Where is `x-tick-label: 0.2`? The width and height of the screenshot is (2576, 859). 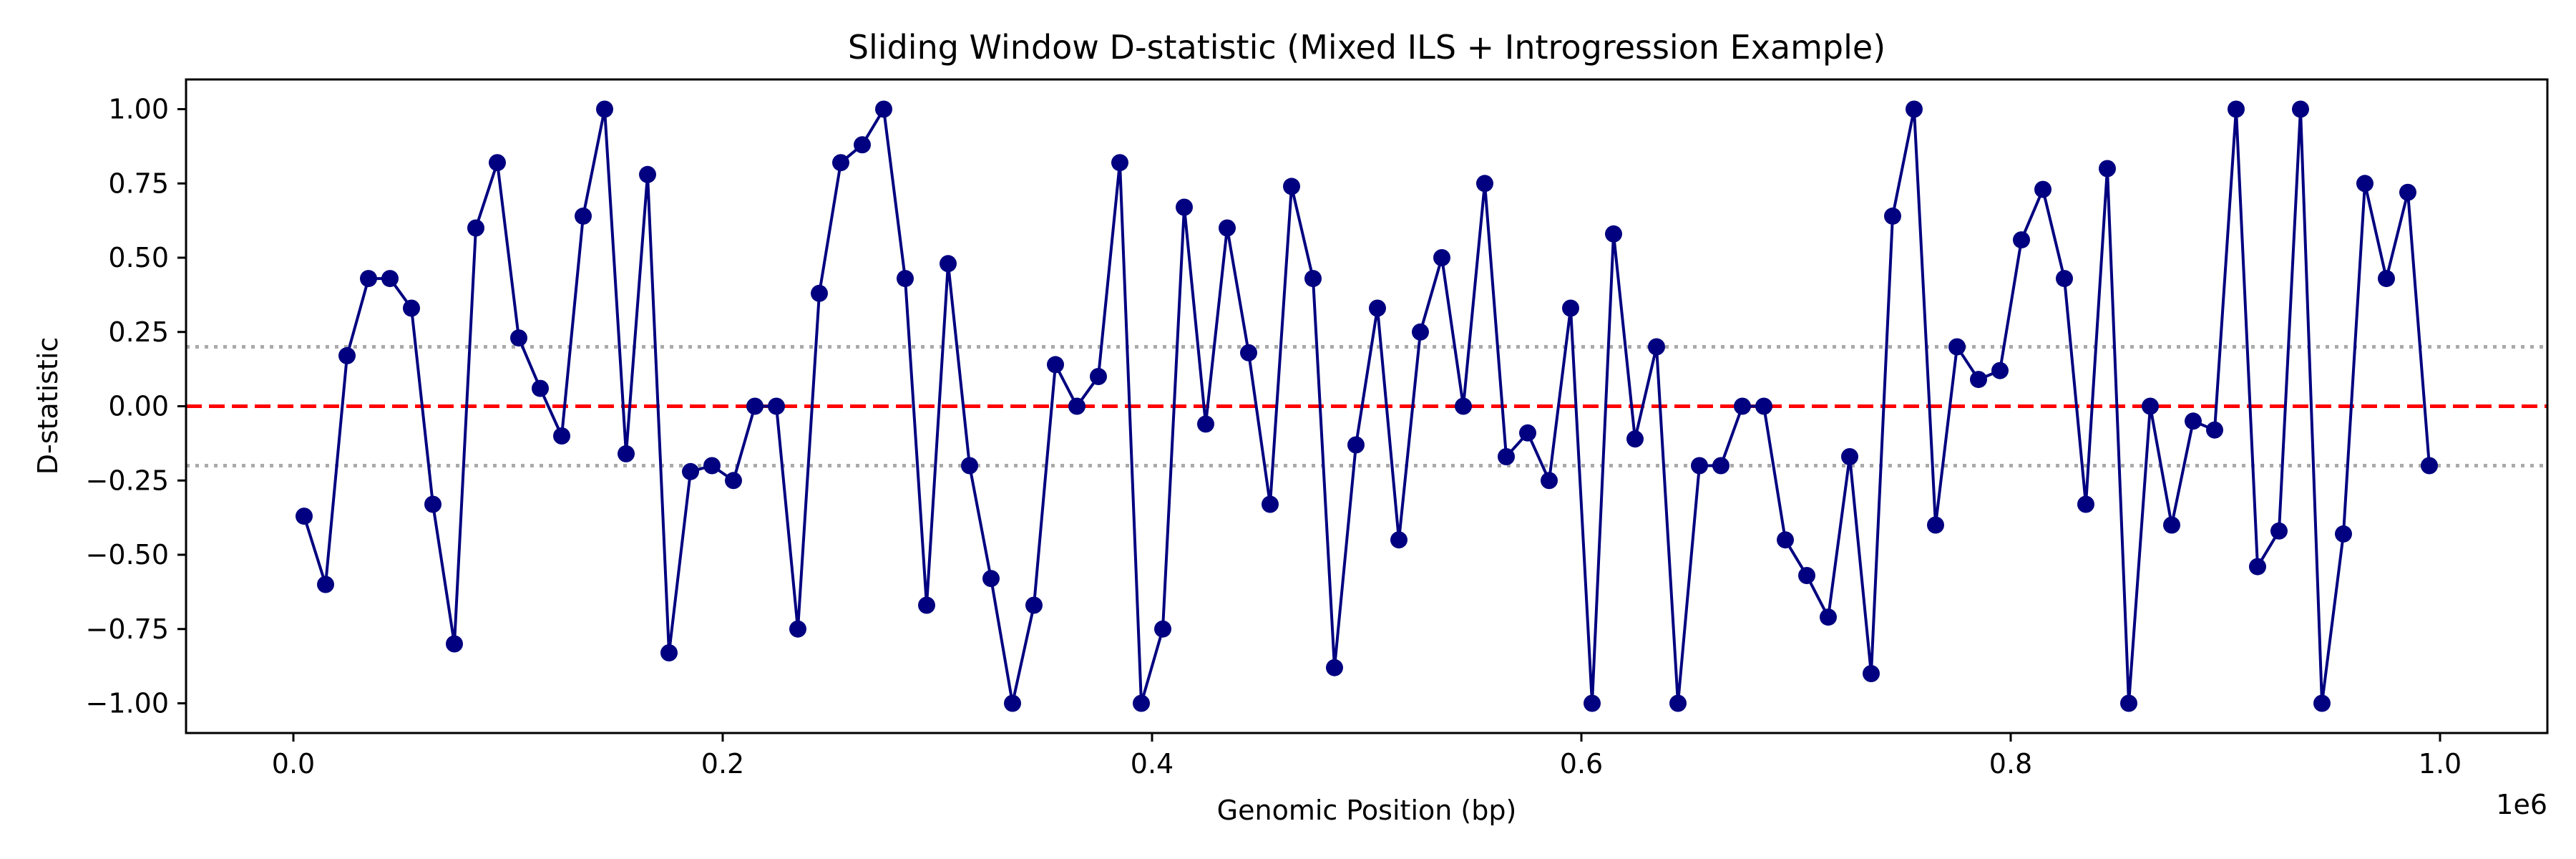 x-tick-label: 0.2 is located at coordinates (722, 764).